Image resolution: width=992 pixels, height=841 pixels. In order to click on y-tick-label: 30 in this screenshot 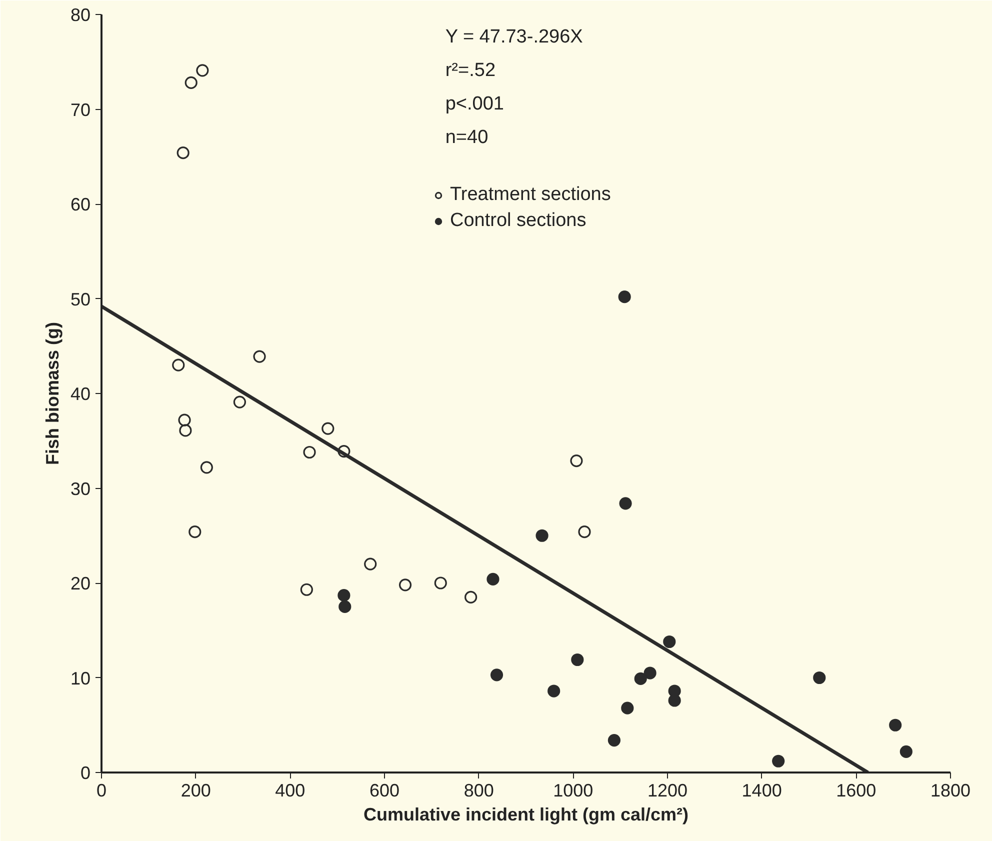, I will do `click(80, 488)`.